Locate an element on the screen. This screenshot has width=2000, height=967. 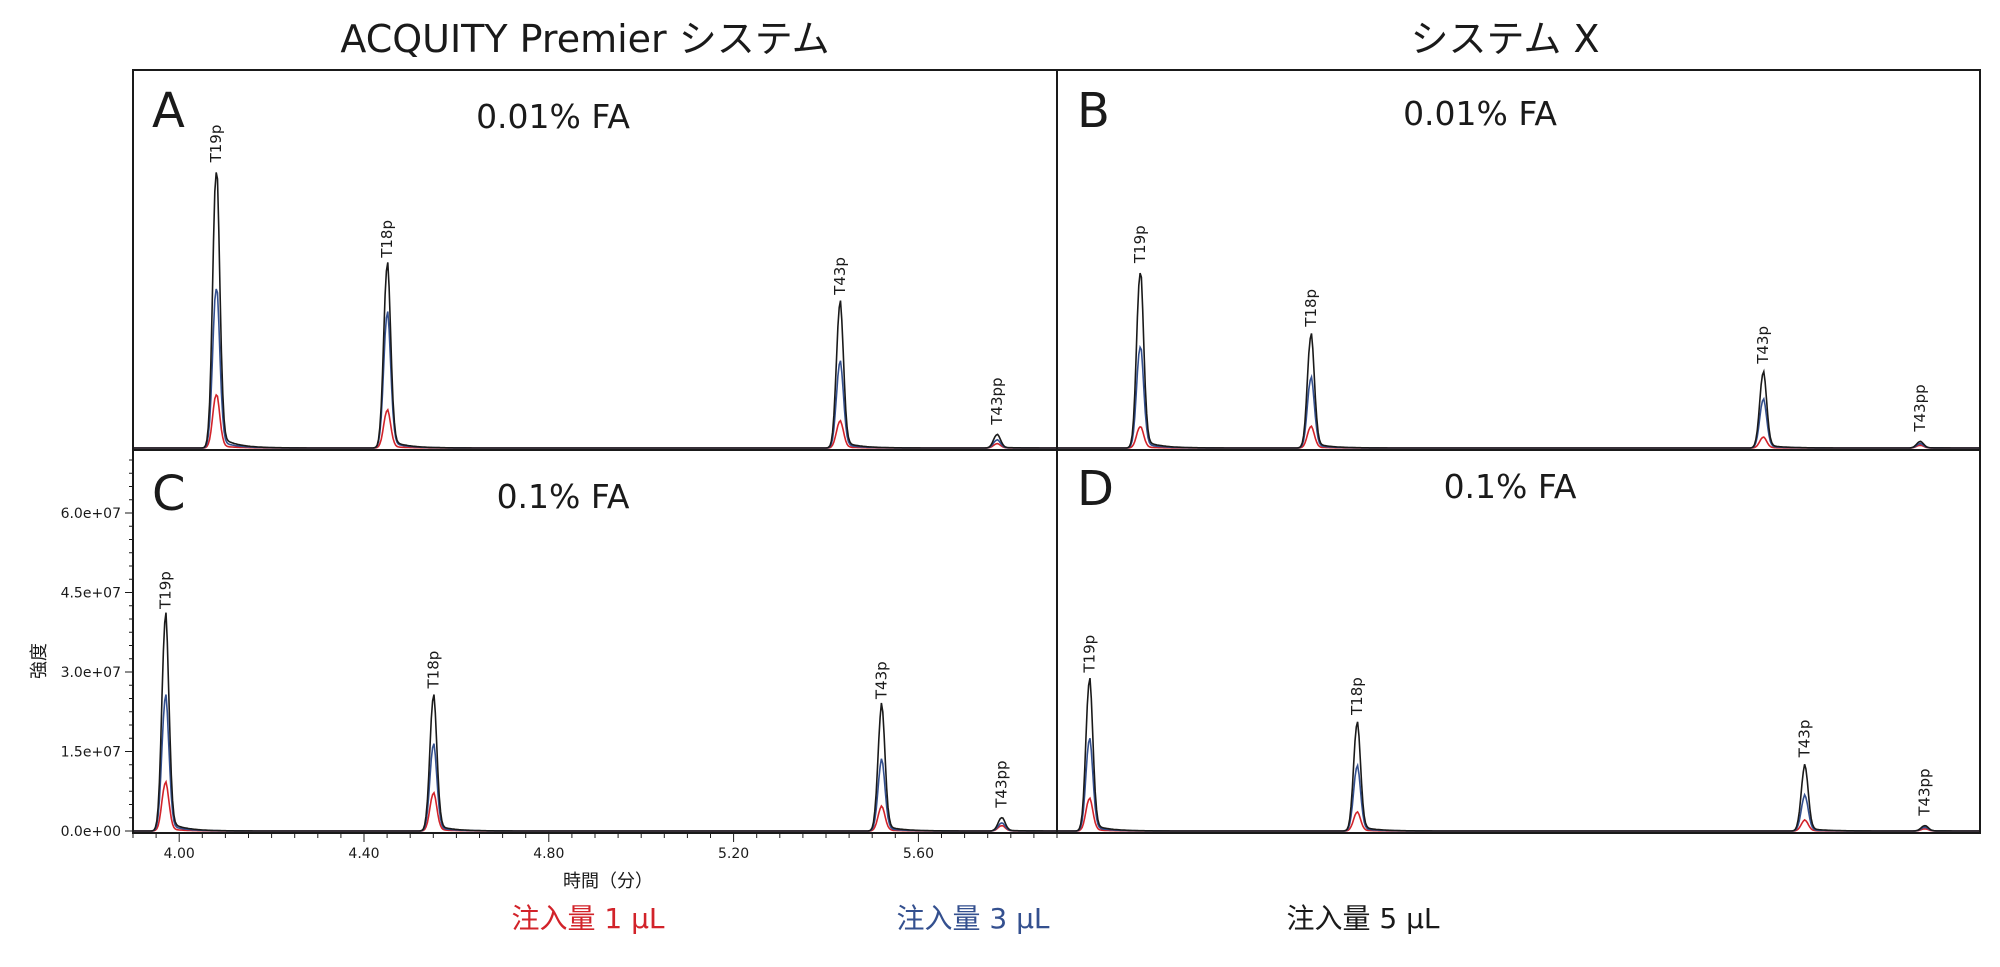
panel-letter: C is located at coordinates (169, 494).